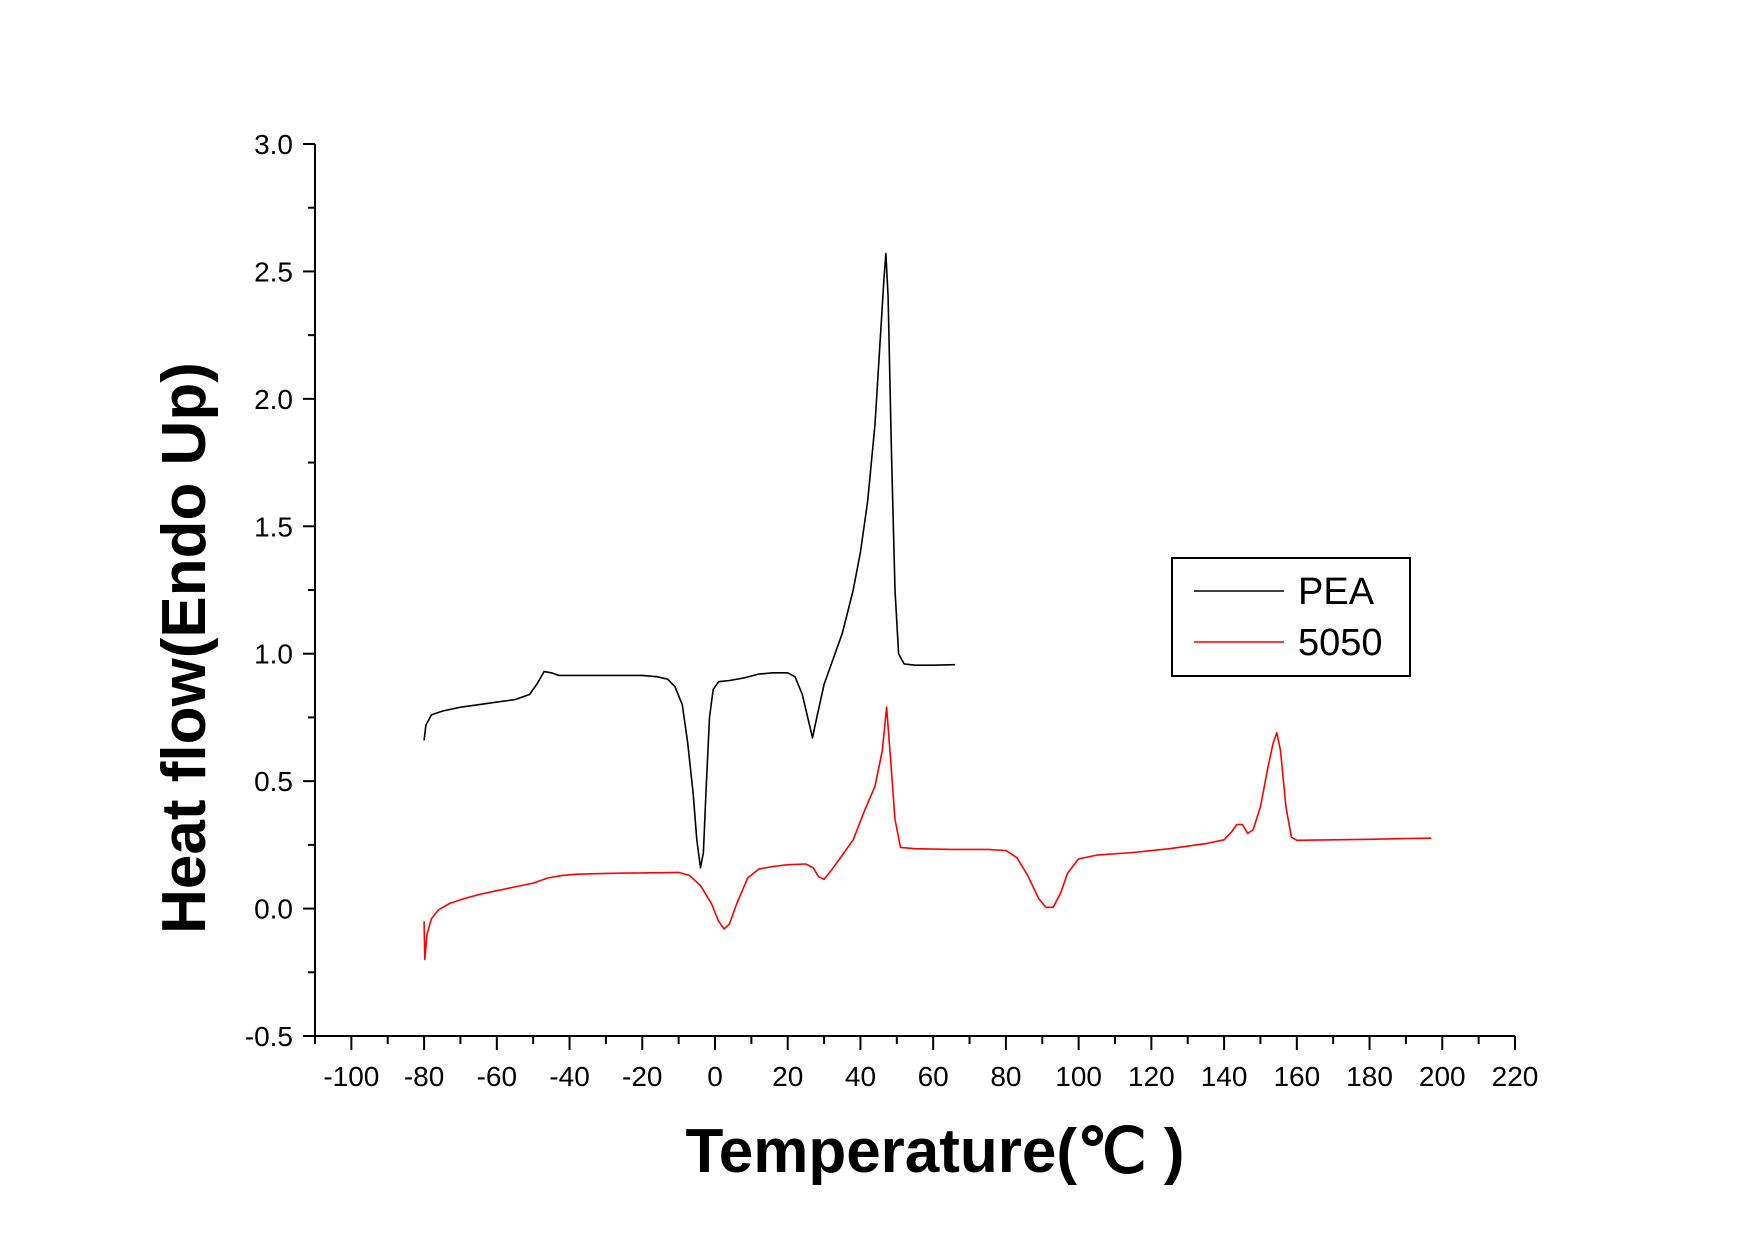  Describe the element at coordinates (273, 909) in the screenshot. I see `y-tick-label: 0.0` at that location.